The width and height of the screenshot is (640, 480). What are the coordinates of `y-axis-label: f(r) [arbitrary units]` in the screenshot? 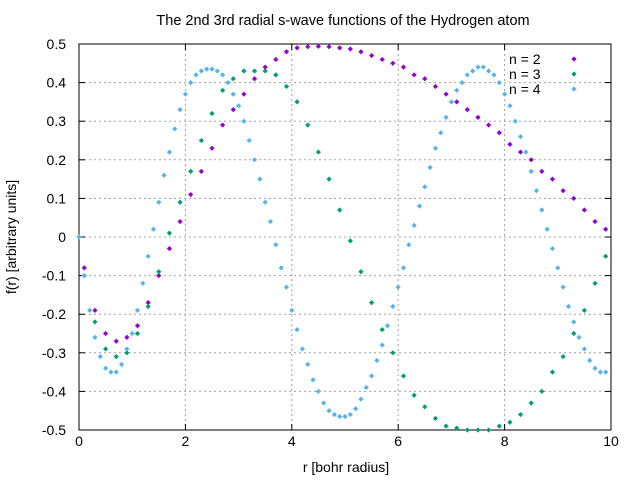 It's located at (11, 237).